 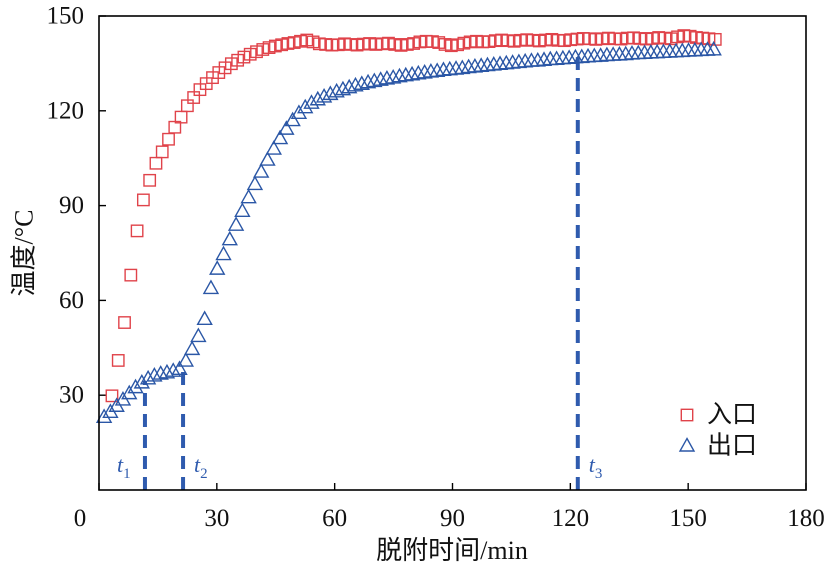 I want to click on x-tick-label: 180, so click(x=806, y=518).